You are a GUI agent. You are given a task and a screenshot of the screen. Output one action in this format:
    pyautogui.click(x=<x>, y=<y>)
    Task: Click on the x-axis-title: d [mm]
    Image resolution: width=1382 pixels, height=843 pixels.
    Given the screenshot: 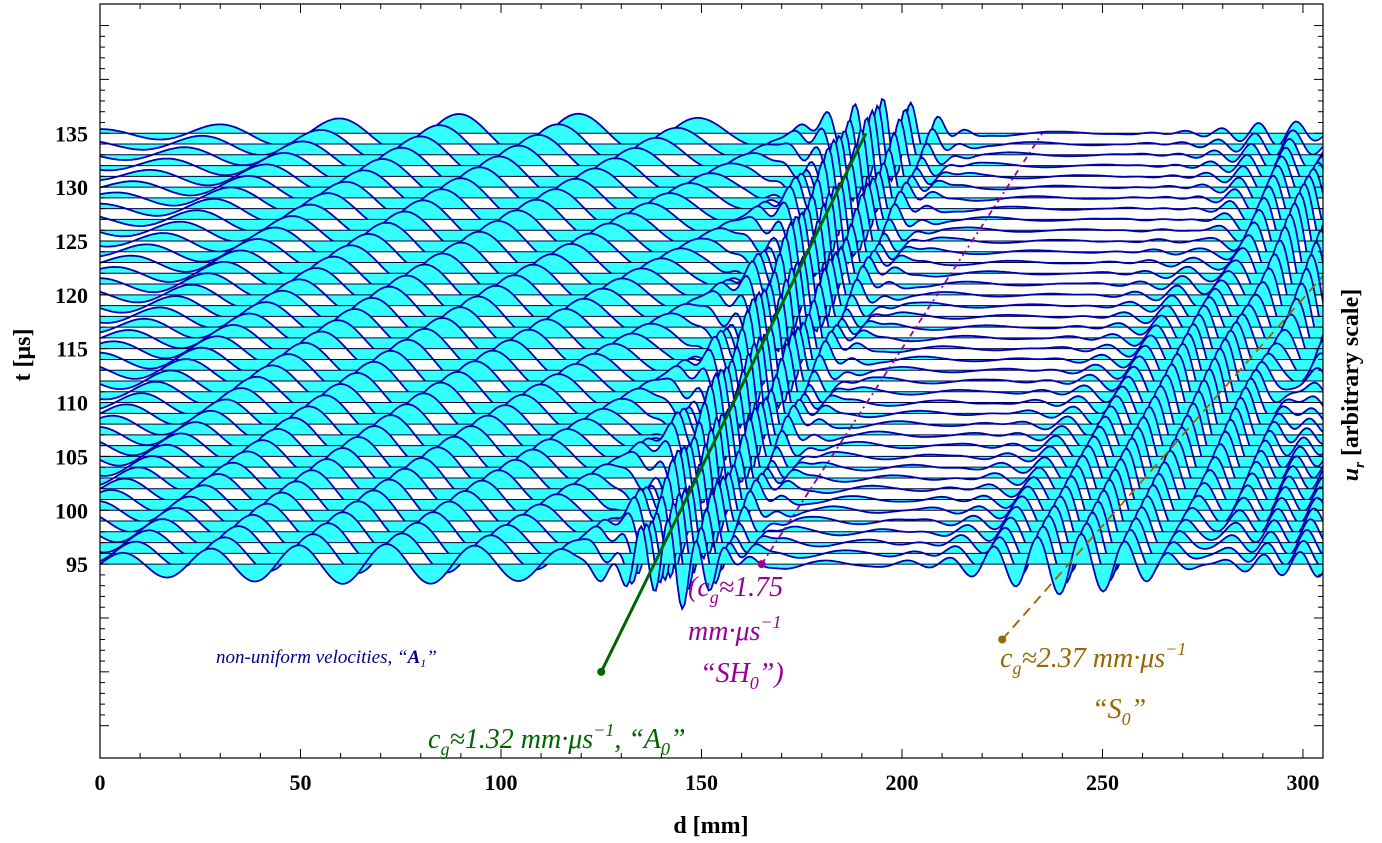 What is the action you would take?
    pyautogui.click(x=710, y=826)
    